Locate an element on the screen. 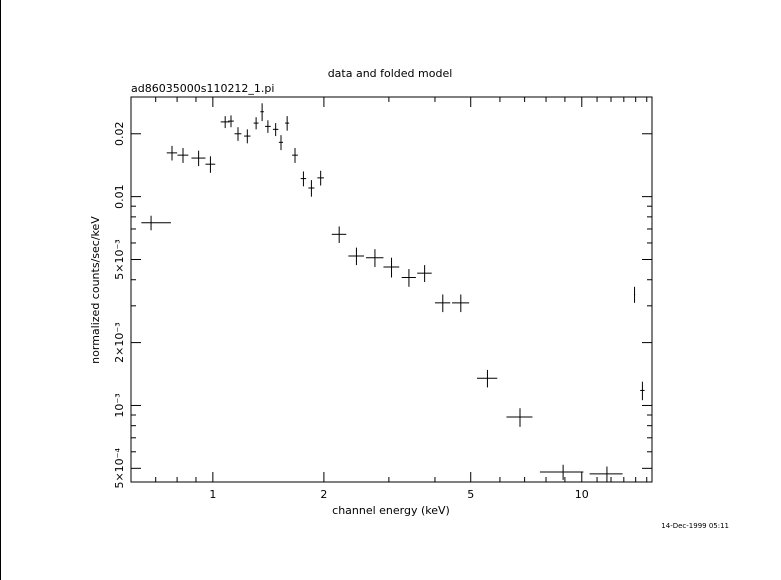 The height and width of the screenshot is (580, 781). y-tick-label: 2×10⁻³ is located at coordinates (119, 342).